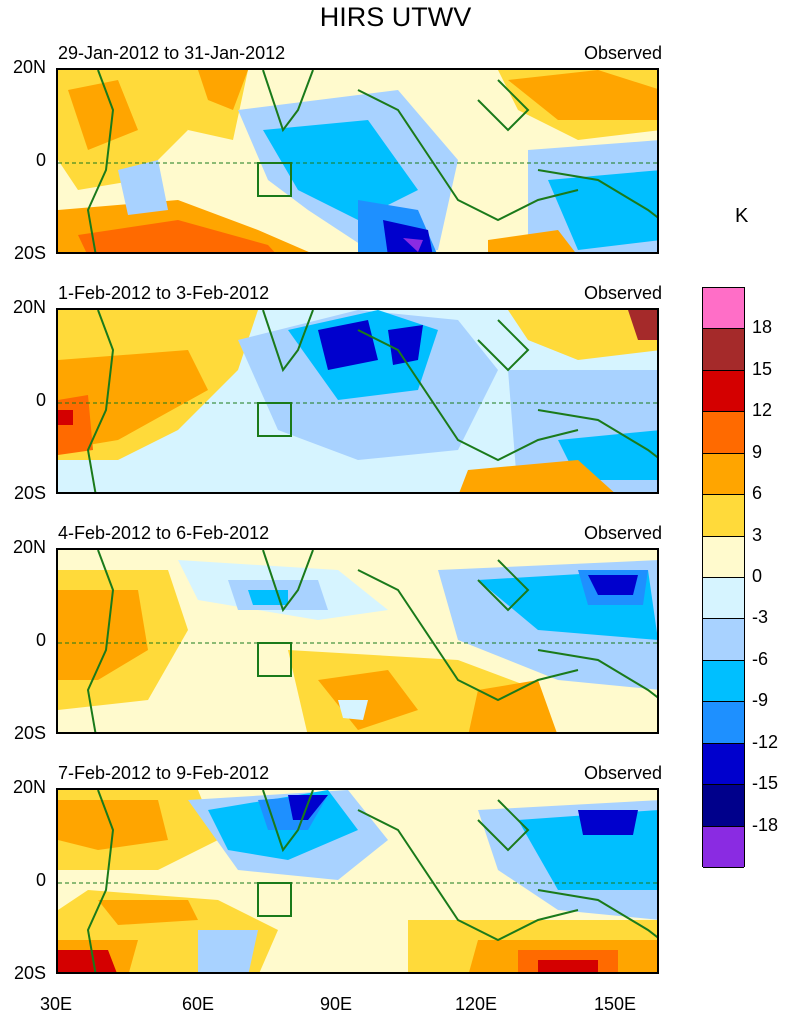 The height and width of the screenshot is (1015, 791). I want to click on lon-label: 60E, so click(198, 1004).